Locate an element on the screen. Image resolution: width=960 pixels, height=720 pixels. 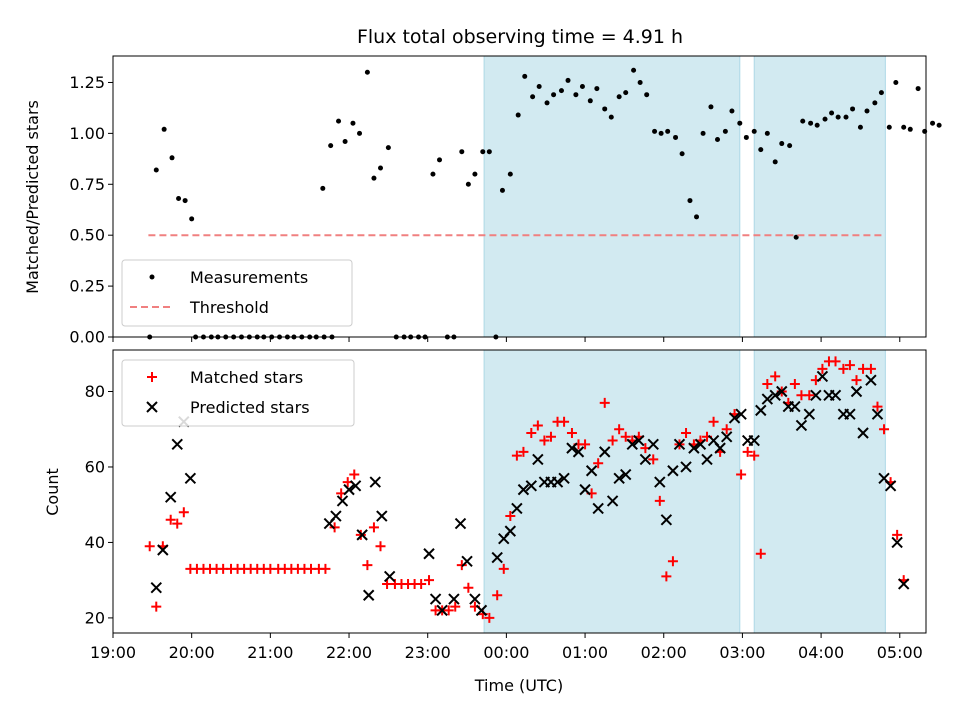
bottom-legend: Matched stars Predicted stars is located at coordinates (238, 393).